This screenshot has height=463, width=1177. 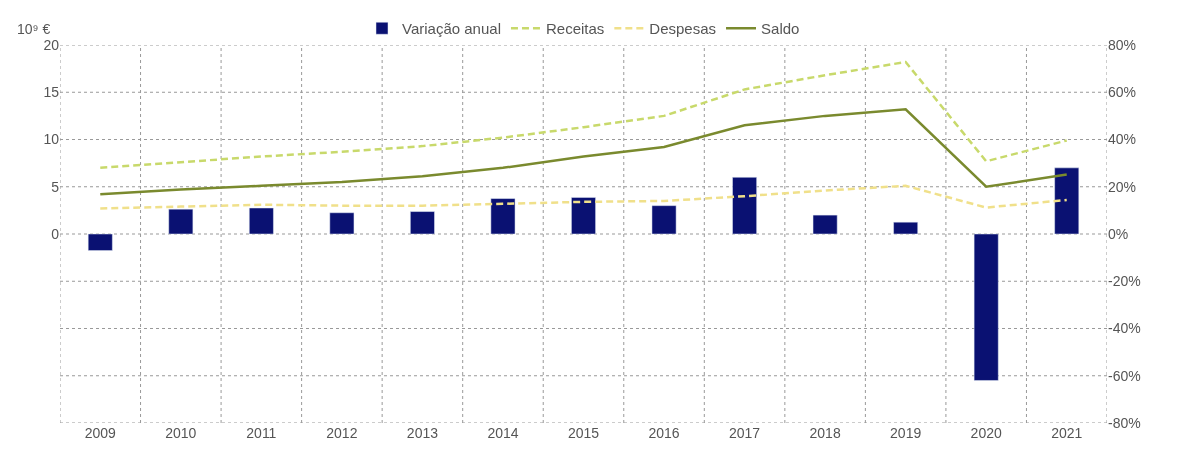 What do you see at coordinates (100, 433) in the screenshot?
I see `x-tick-label: 2009` at bounding box center [100, 433].